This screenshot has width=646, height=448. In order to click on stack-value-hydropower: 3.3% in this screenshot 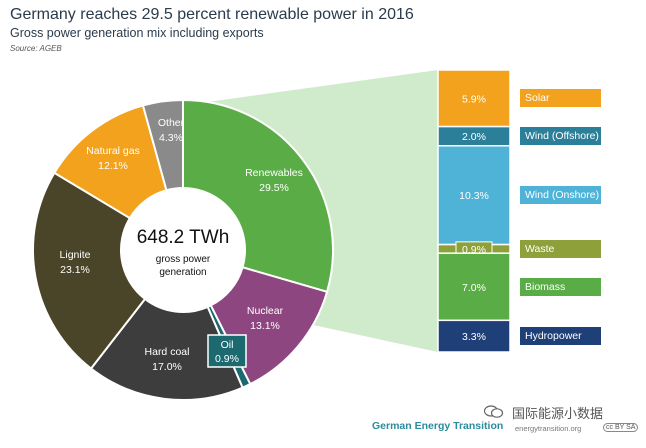, I will do `click(474, 337)`.